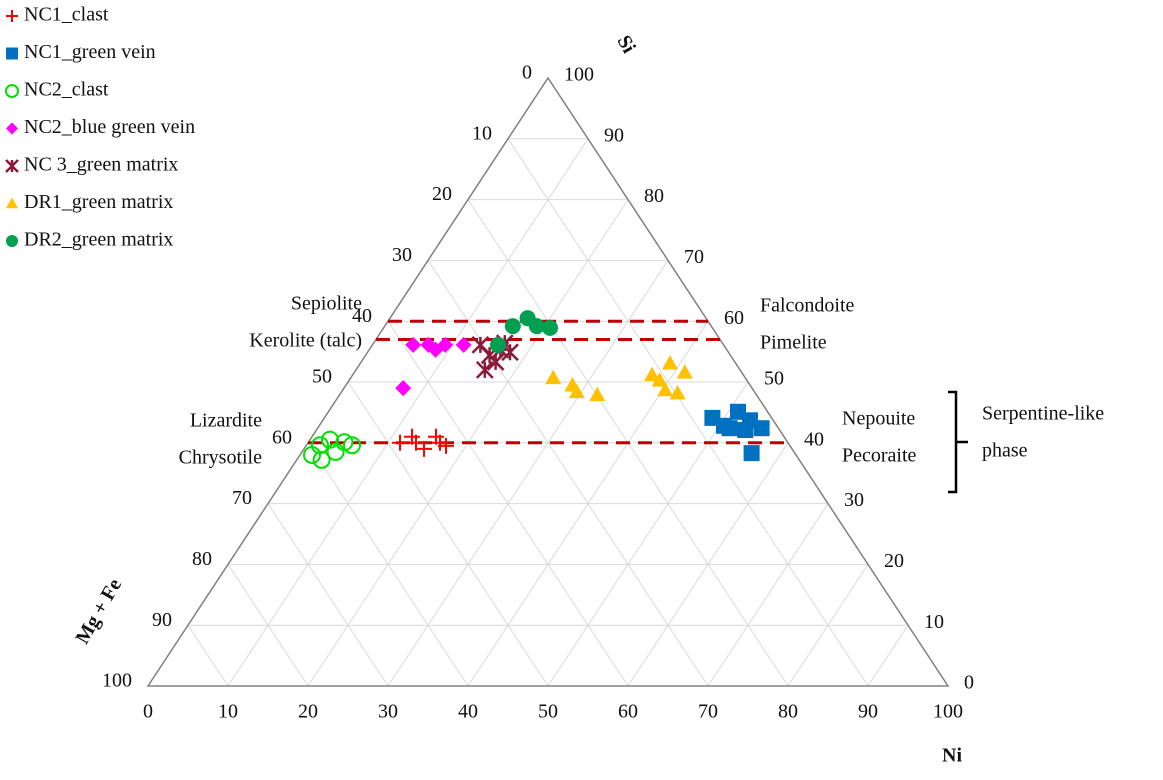 This screenshot has width=1163, height=780. Describe the element at coordinates (814, 439) in the screenshot. I see `si-tick-label: 40` at that location.